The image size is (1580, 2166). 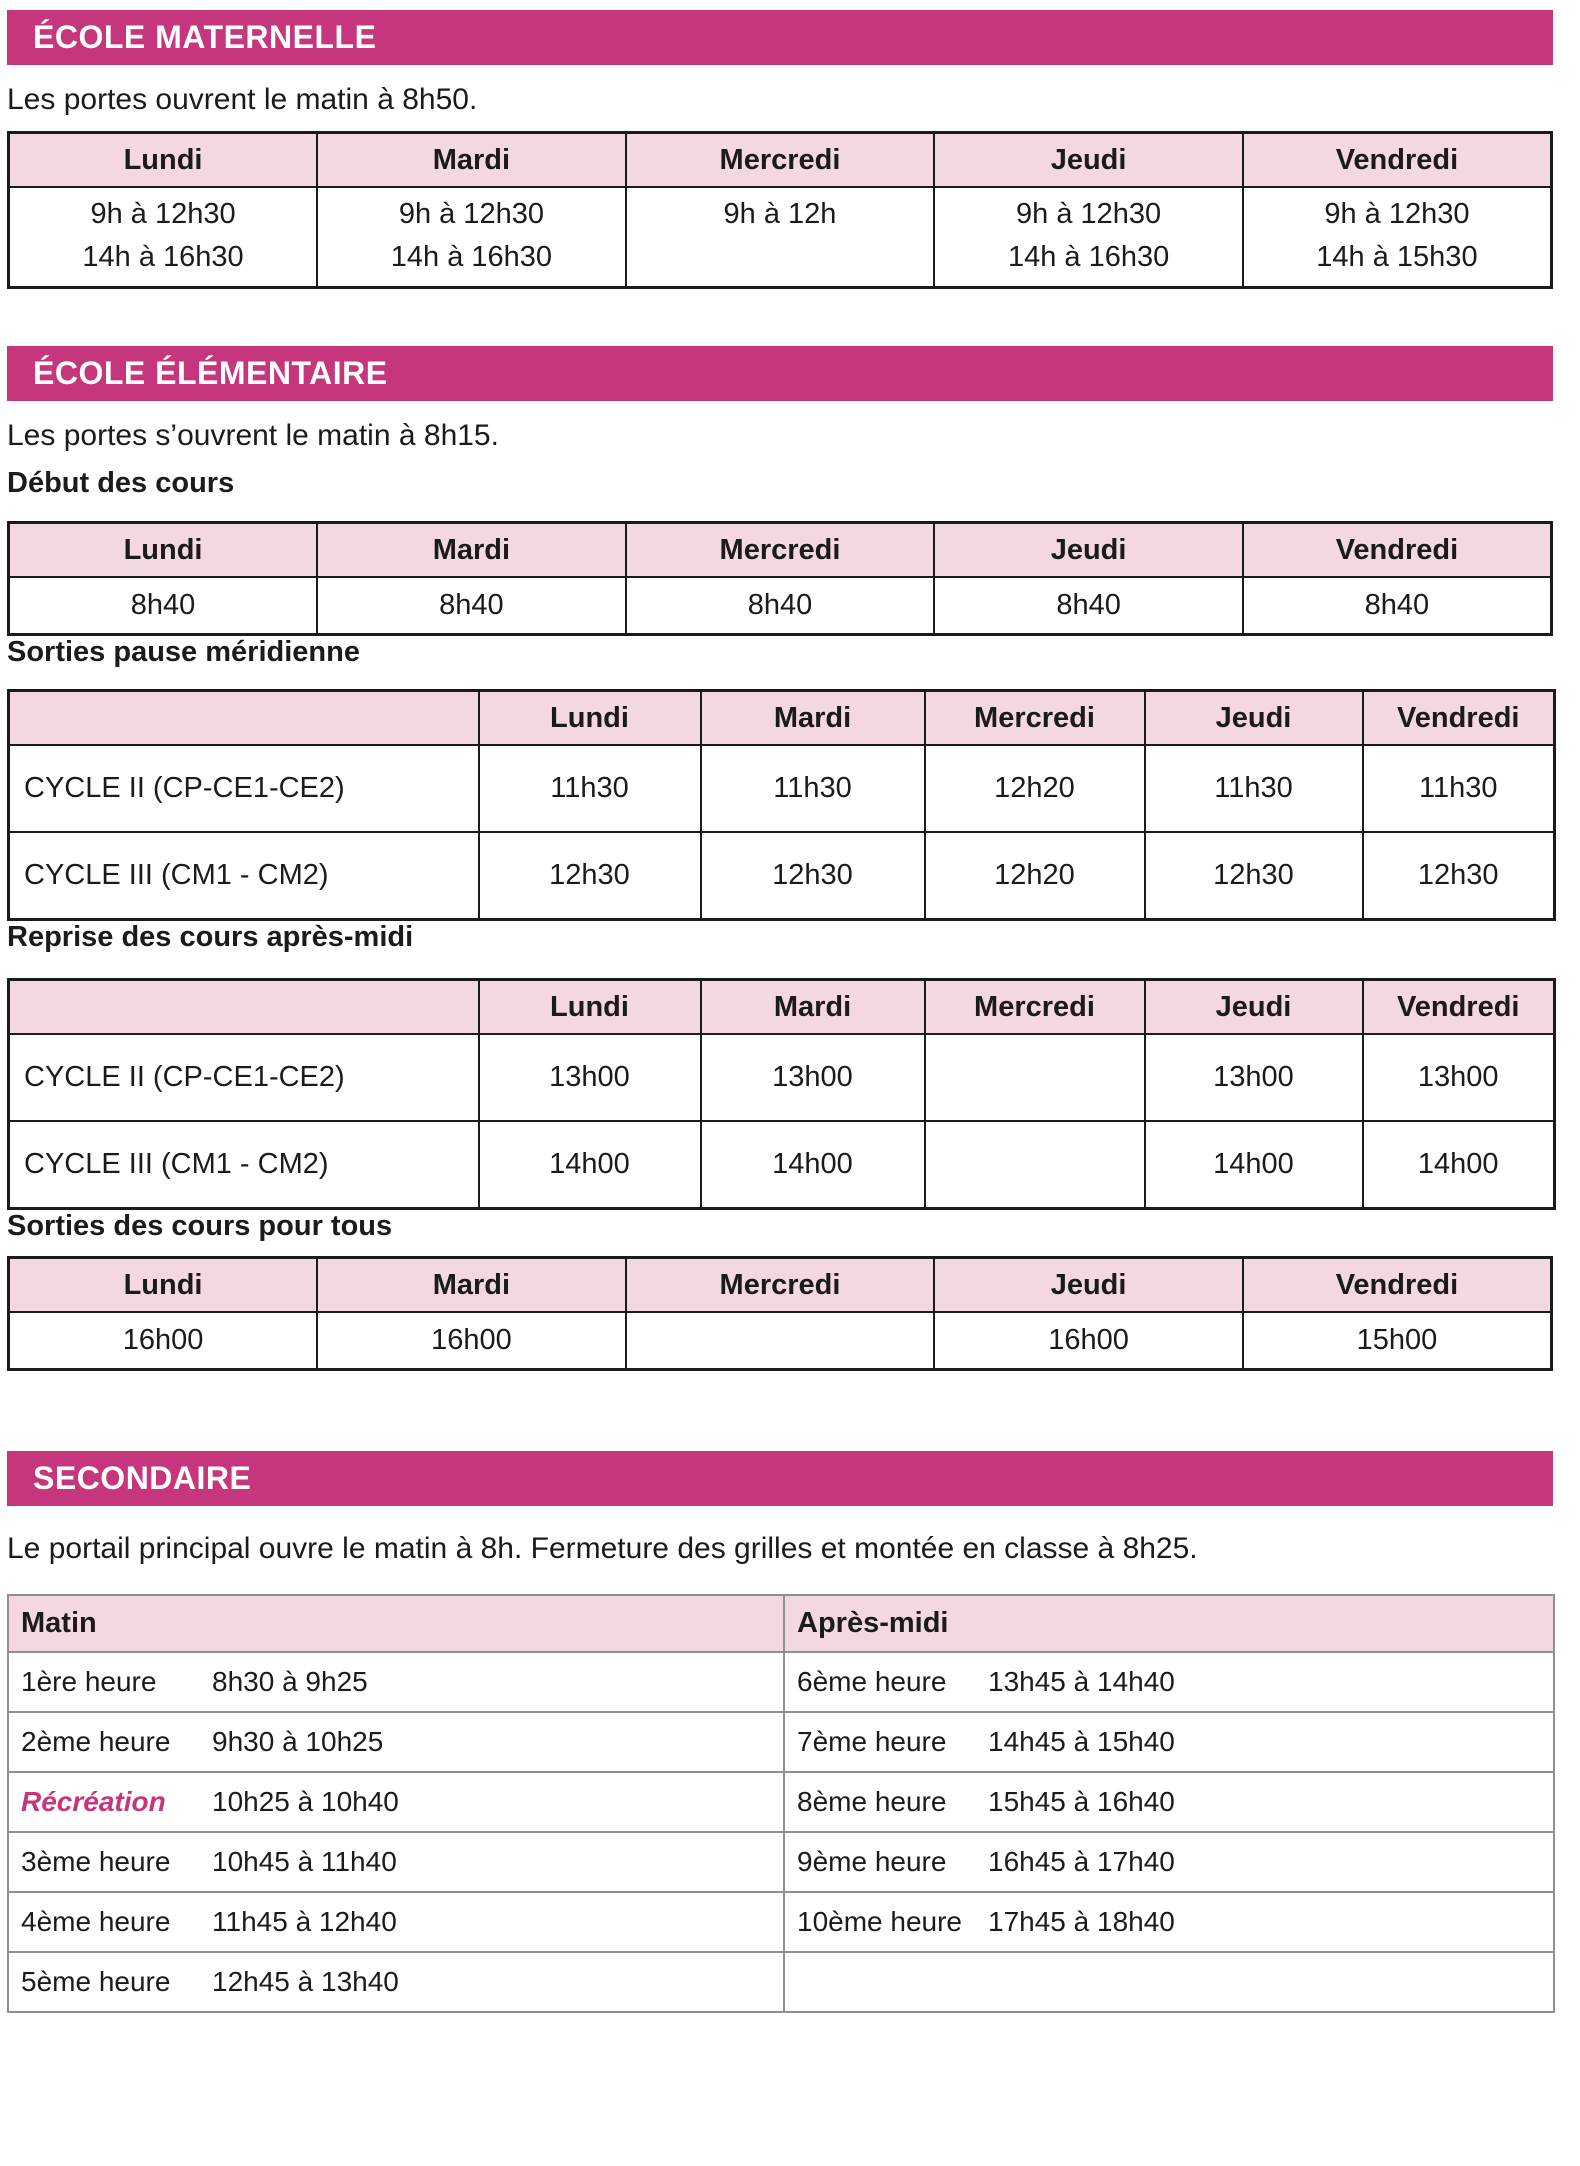 I want to click on debut-lundi: 8h40, so click(x=163, y=606).